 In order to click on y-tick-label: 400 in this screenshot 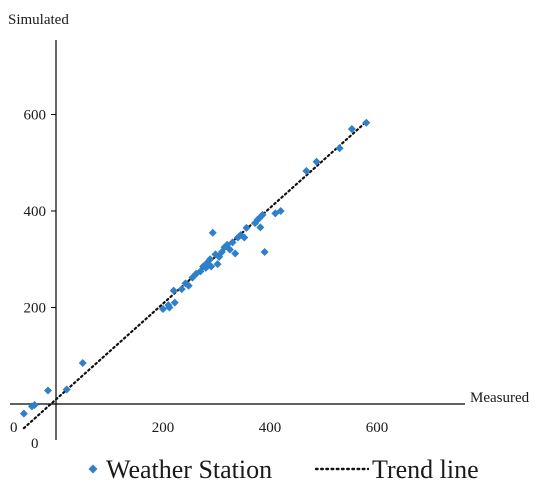, I will do `click(35, 212)`.